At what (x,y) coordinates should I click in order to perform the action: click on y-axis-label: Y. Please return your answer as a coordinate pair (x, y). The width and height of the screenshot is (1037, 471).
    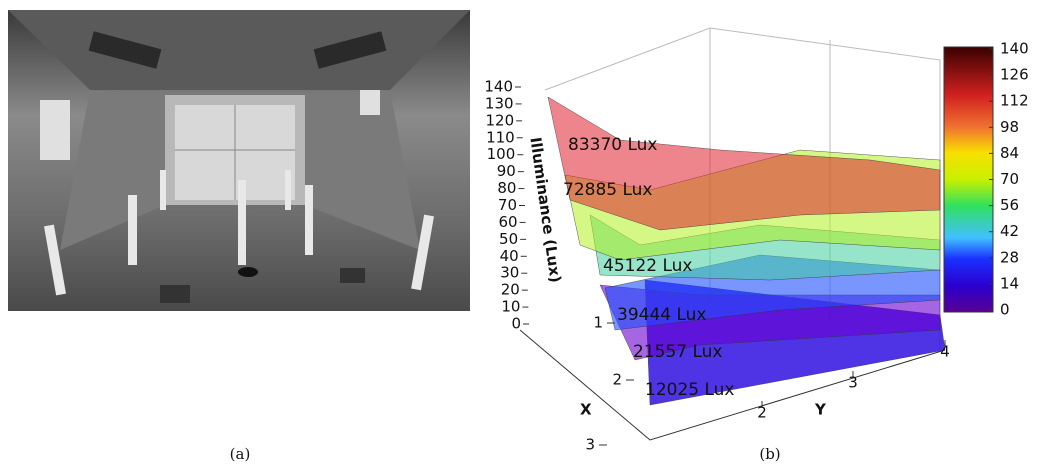
    Looking at the image, I should click on (820, 410).